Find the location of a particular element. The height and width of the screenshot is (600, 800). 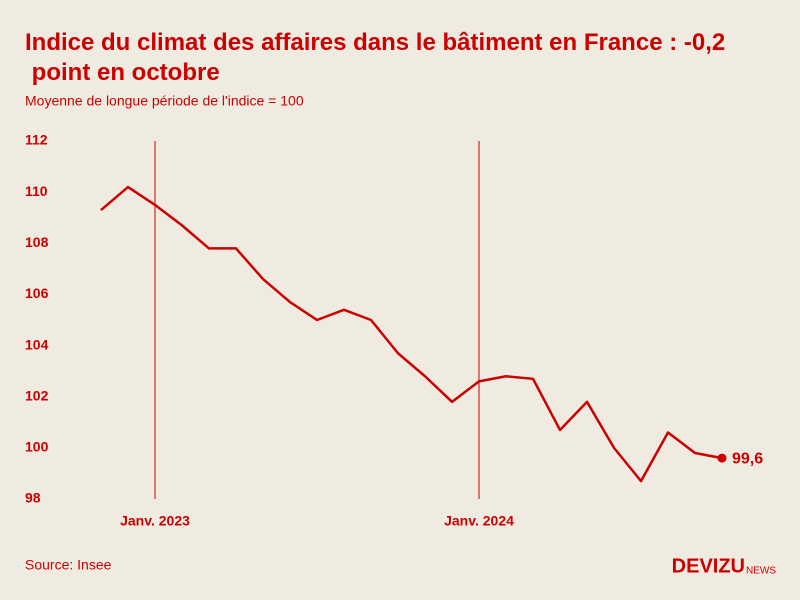

x-tick-label: Janv. 2024 is located at coordinates (479, 521).